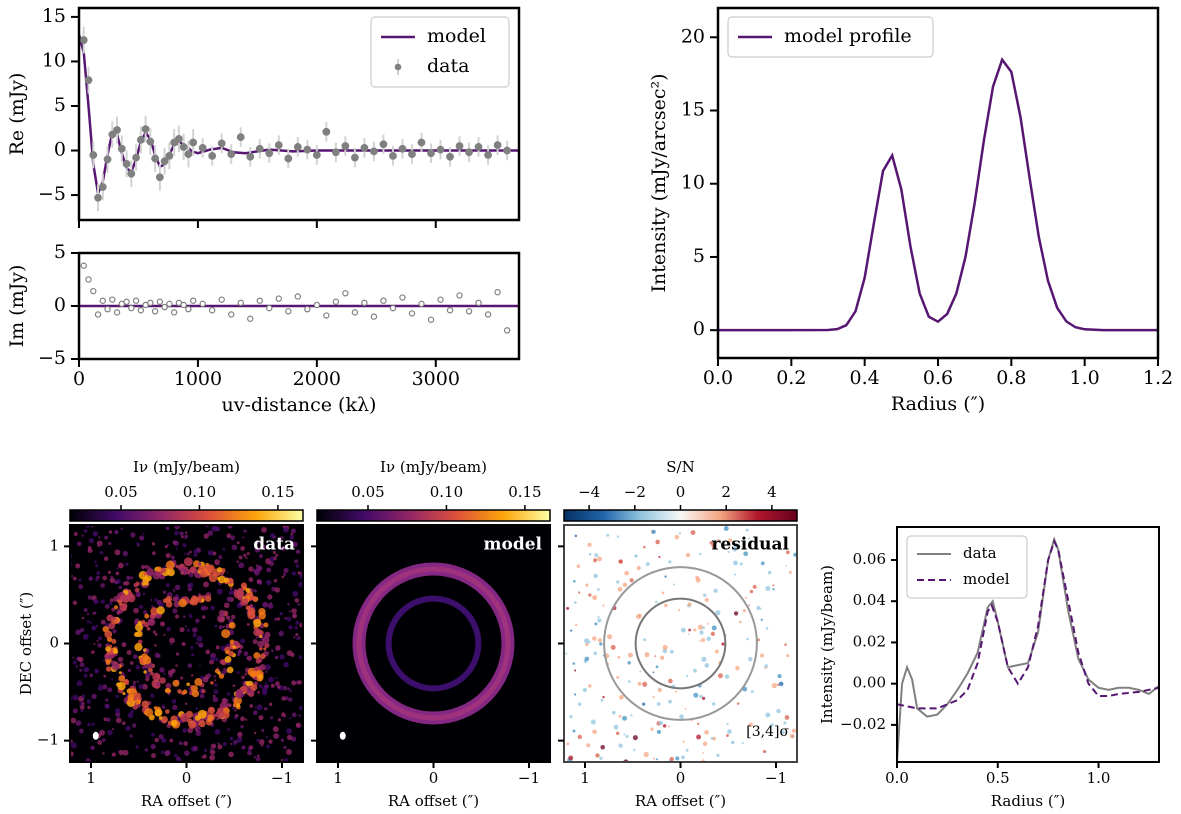  Describe the element at coordinates (433, 801) in the screenshot. I see `x-axis-label: RA offset (″)` at that location.